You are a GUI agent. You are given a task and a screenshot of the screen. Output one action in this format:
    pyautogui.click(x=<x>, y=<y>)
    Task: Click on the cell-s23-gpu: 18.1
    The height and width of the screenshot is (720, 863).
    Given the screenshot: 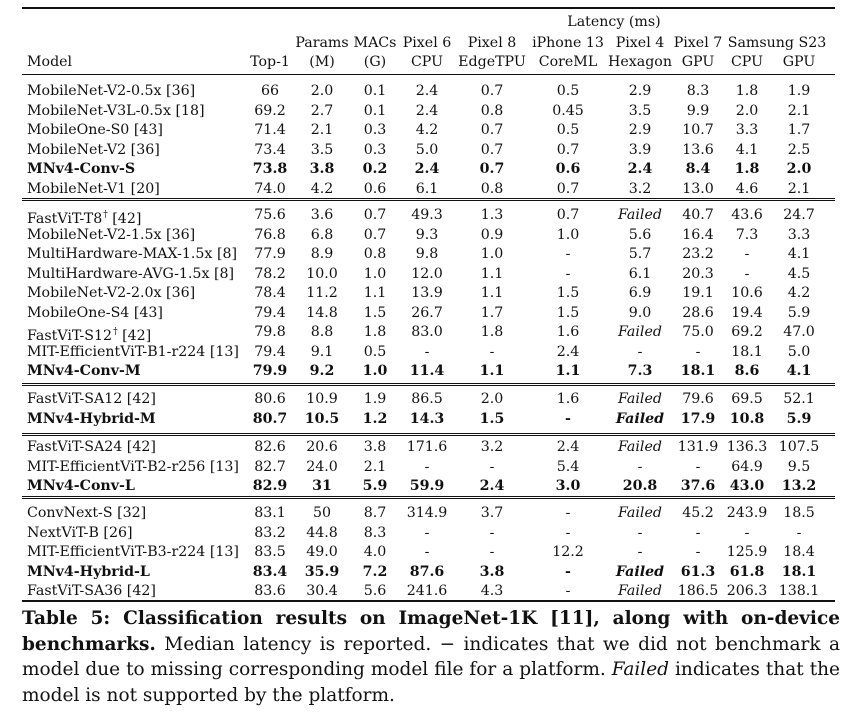 What is the action you would take?
    pyautogui.click(x=799, y=571)
    